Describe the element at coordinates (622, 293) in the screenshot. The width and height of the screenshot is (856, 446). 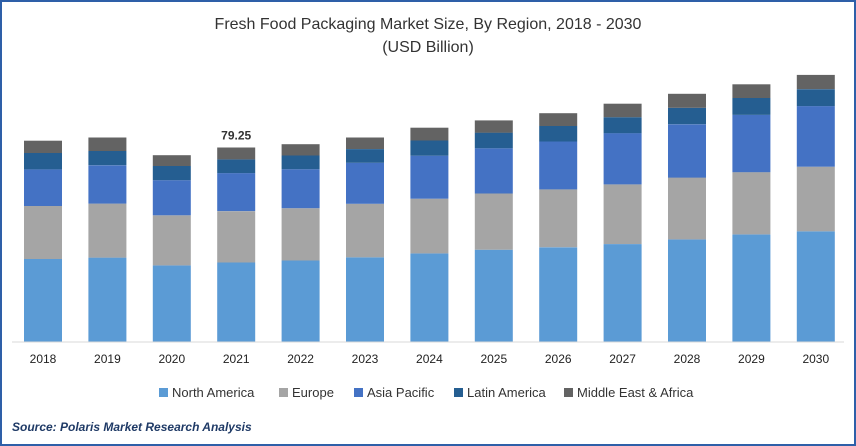
I see `bar-2027-north-america` at that location.